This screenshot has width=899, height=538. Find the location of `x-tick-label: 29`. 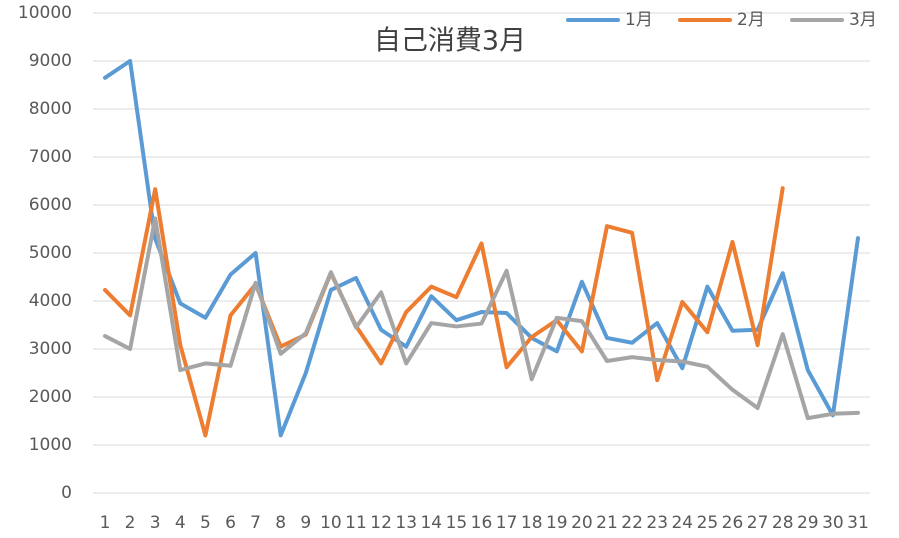

x-tick-label: 29 is located at coordinates (808, 523).